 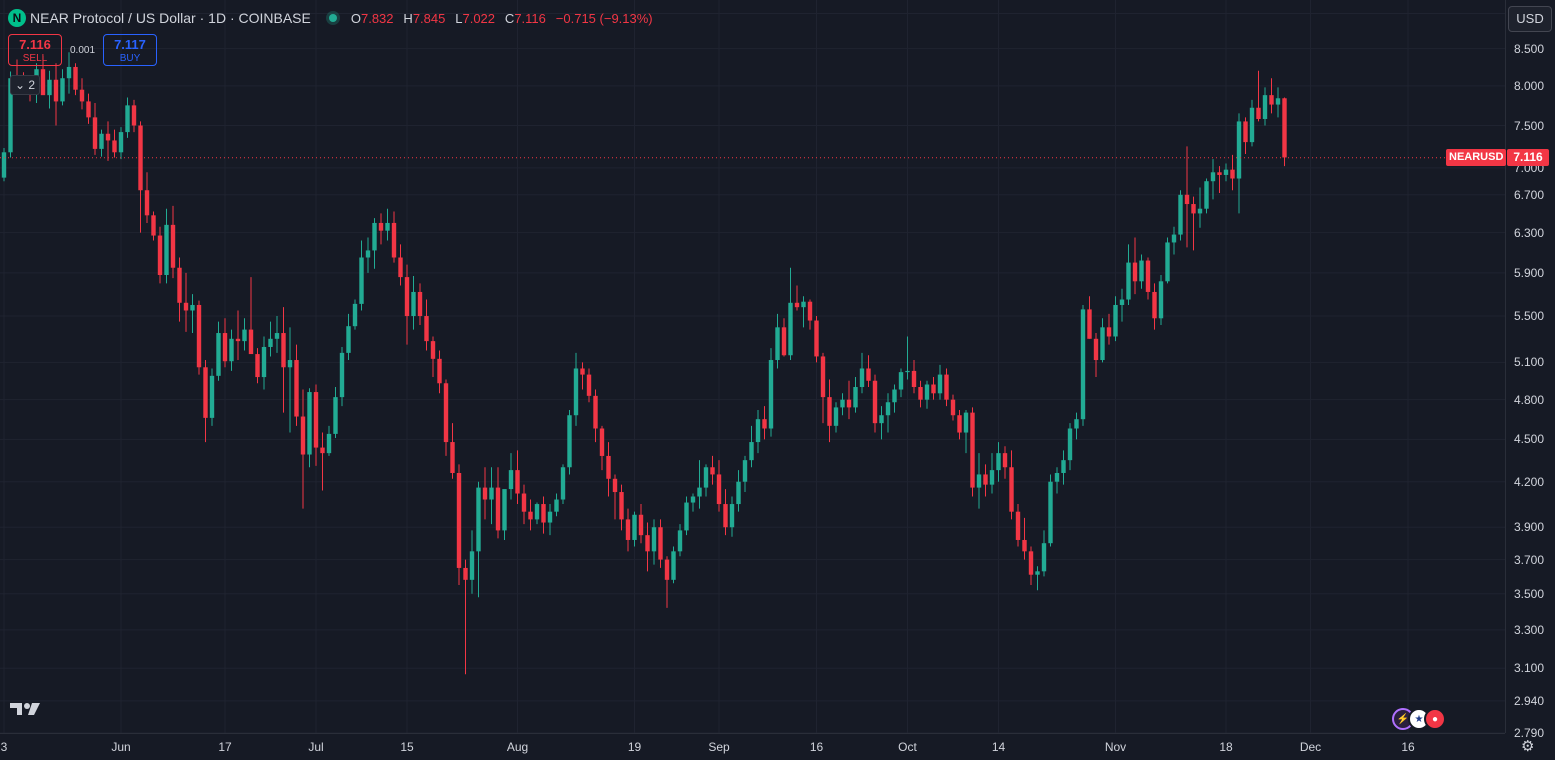 I want to click on time-axis: 3 Jun 17 Jul 15 Aug 19 Sep 16 Oct 14 Nov 18 Dec 16, so click(x=752, y=746).